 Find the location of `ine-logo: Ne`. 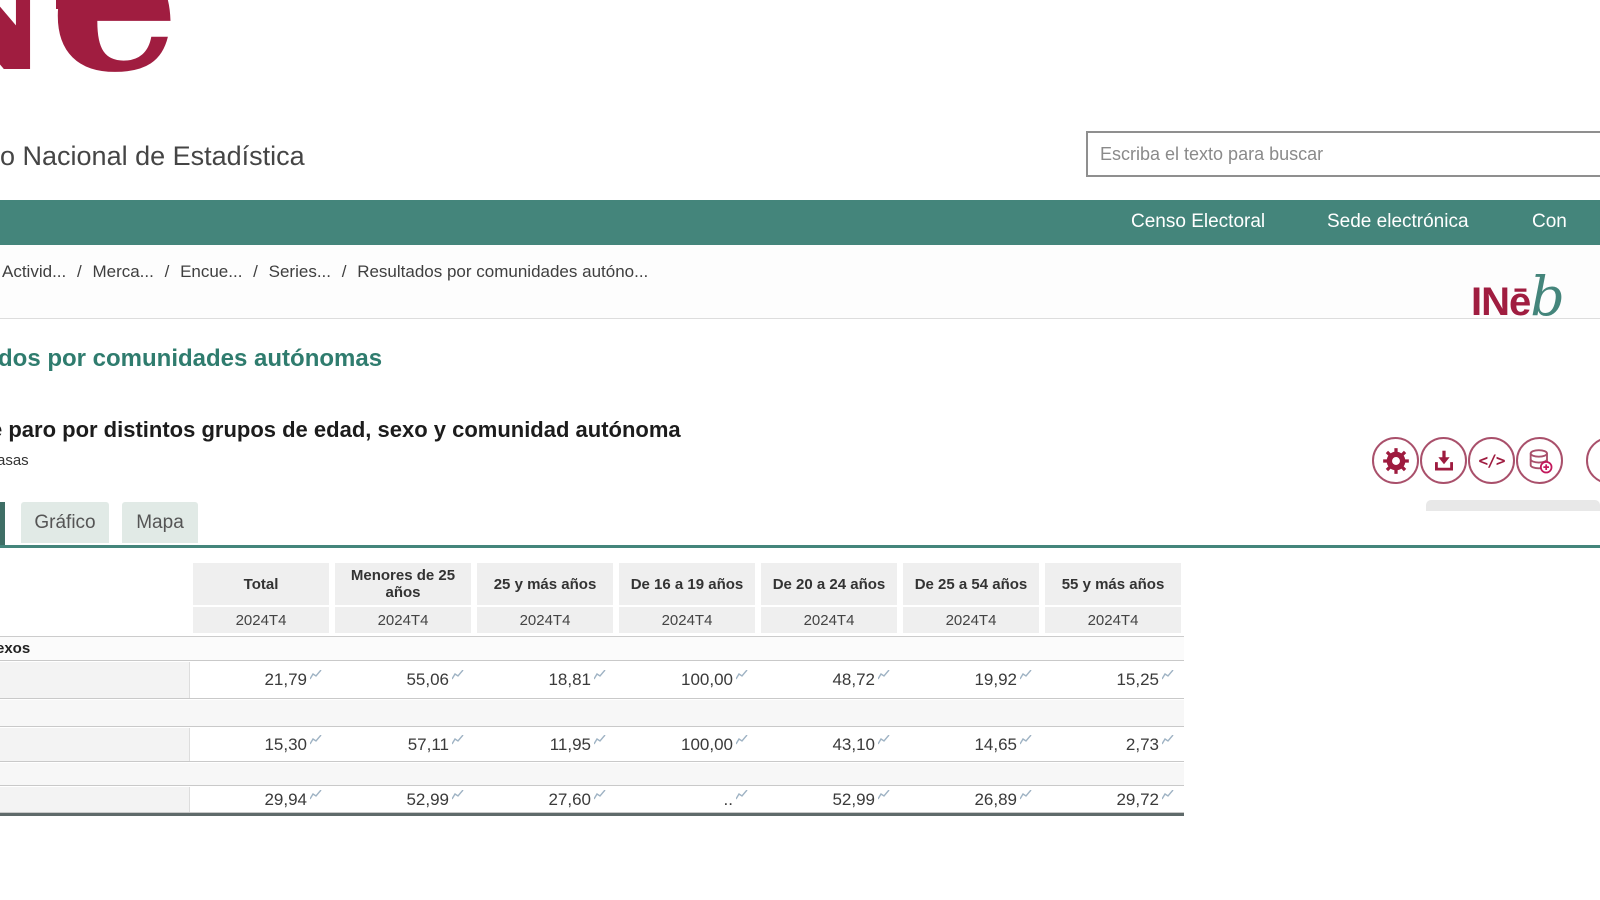

ine-logo: Ne is located at coordinates (90, 50).